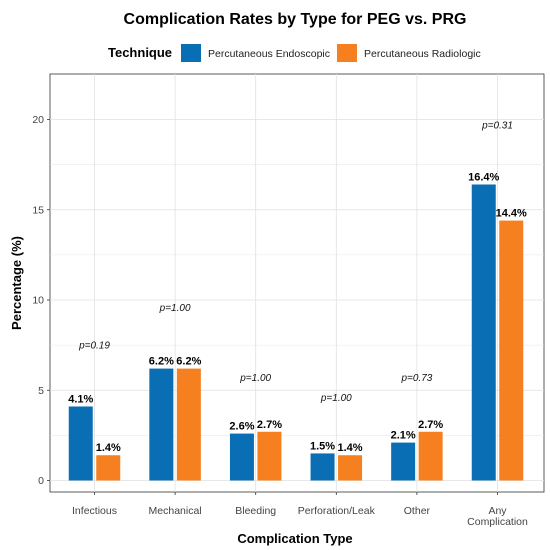 The width and height of the screenshot is (550, 550). Describe the element at coordinates (483, 177) in the screenshot. I see `data-label: 16.4%` at that location.